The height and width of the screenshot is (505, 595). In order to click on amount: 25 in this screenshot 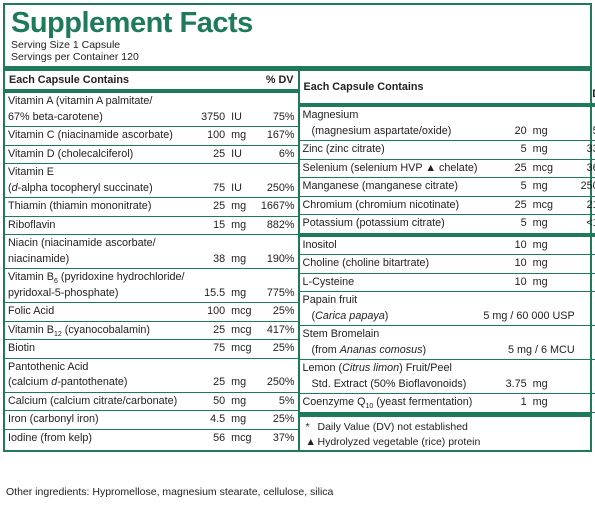, I will do `click(212, 330)`.